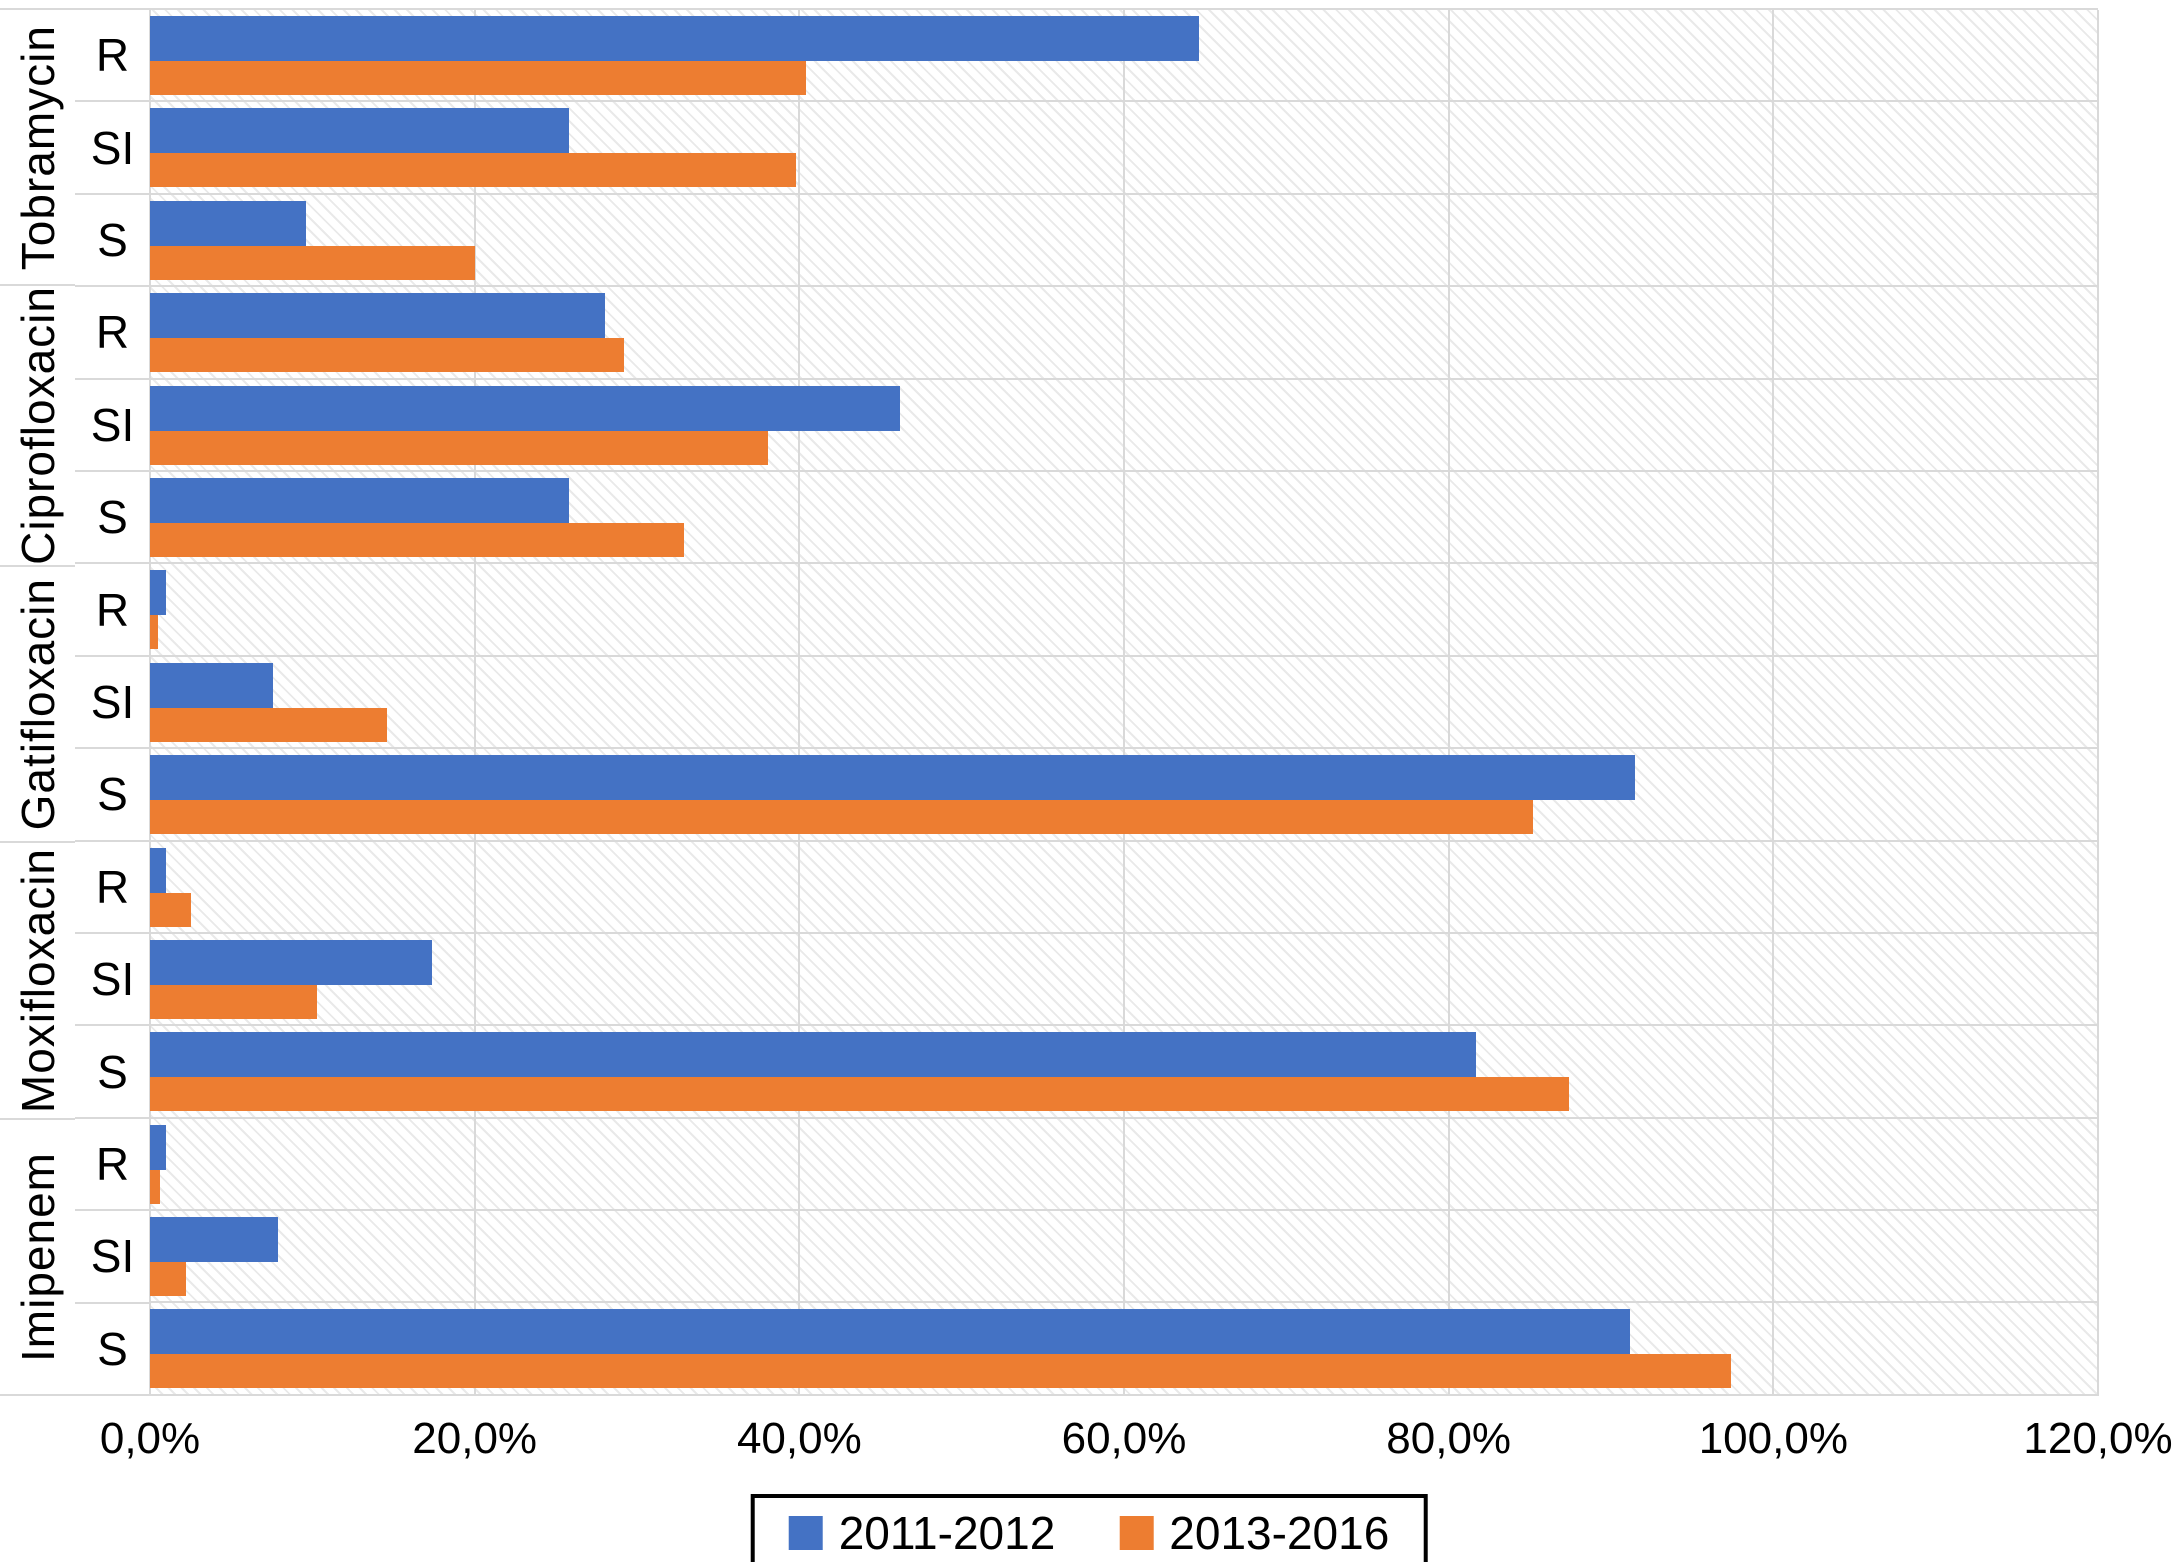  I want to click on bar-2013-2016-imipenem-s, so click(941, 1371).